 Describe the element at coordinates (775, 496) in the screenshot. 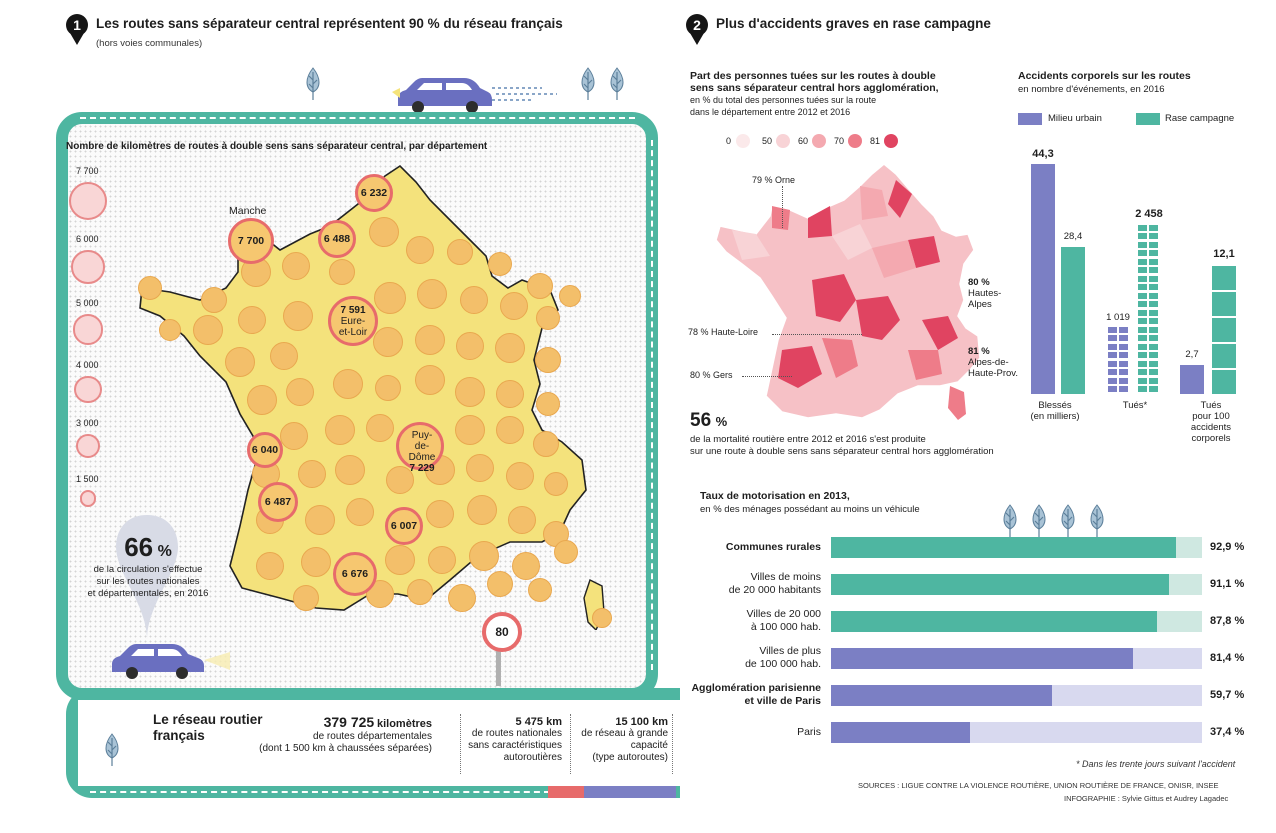

I see `moto-chart-title: Taux de motorisation en 2013,` at that location.